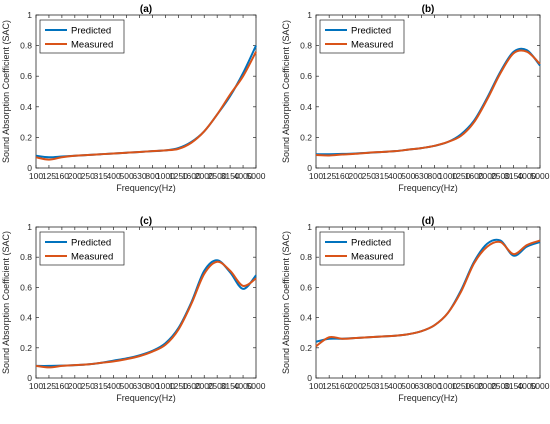 Image resolution: width=550 pixels, height=424 pixels. I want to click on legend-label-measured: Measured, so click(92, 45).